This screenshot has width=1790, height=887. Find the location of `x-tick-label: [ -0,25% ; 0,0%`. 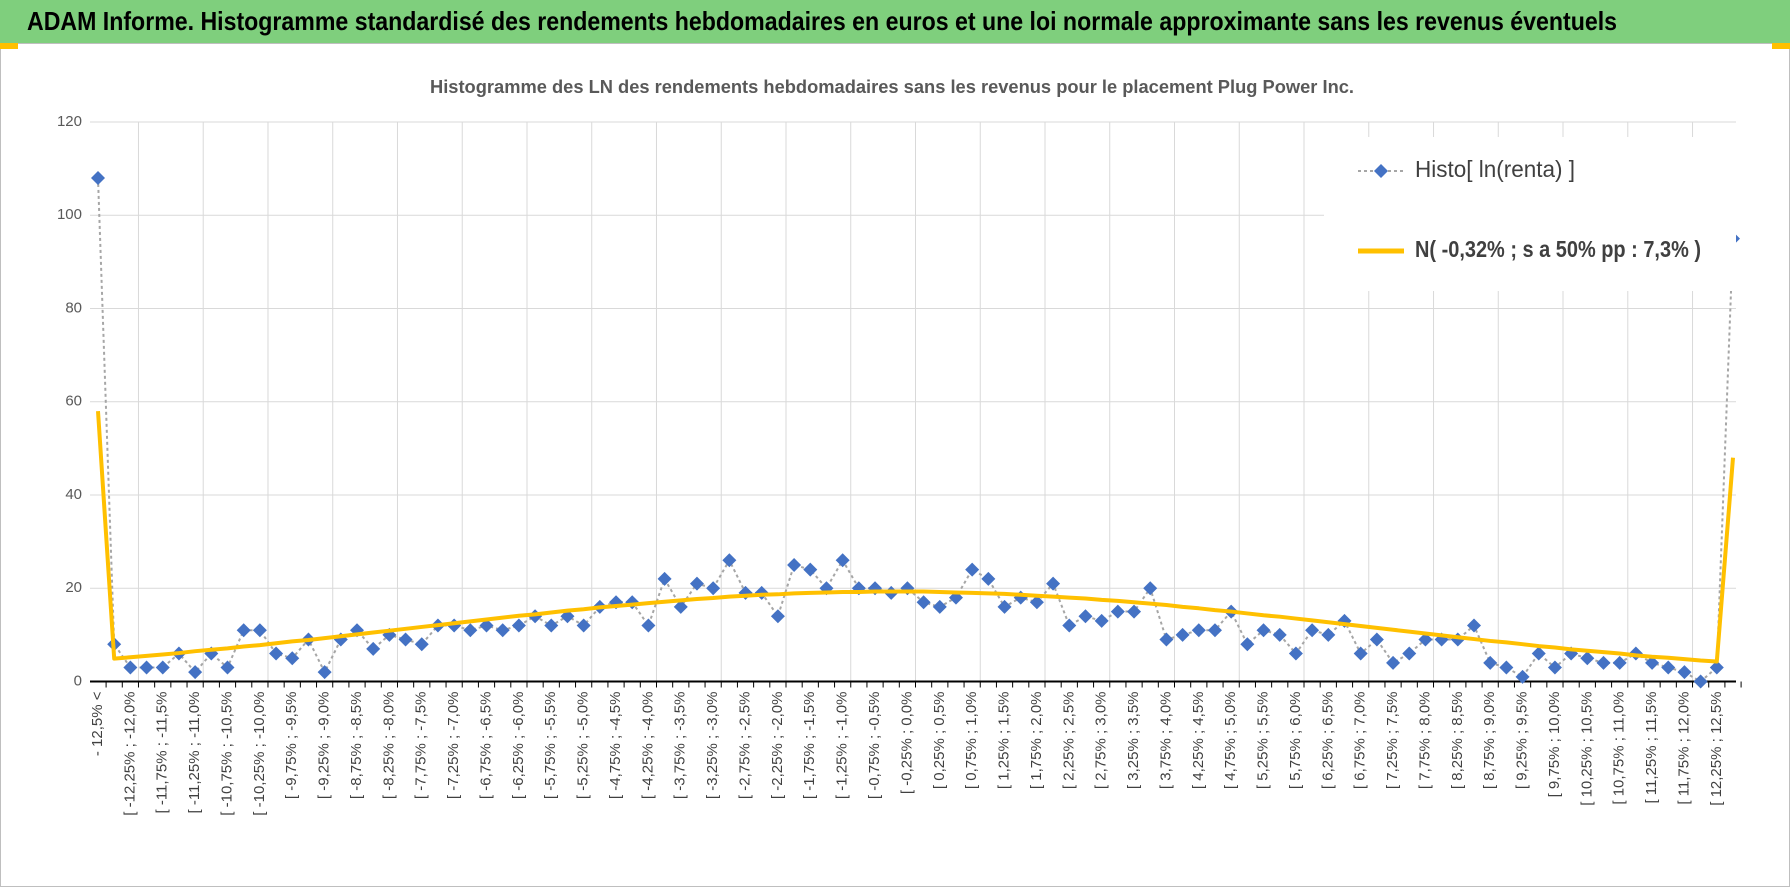

x-tick-label: [ -0,25% ; 0,0% is located at coordinates (906, 743).